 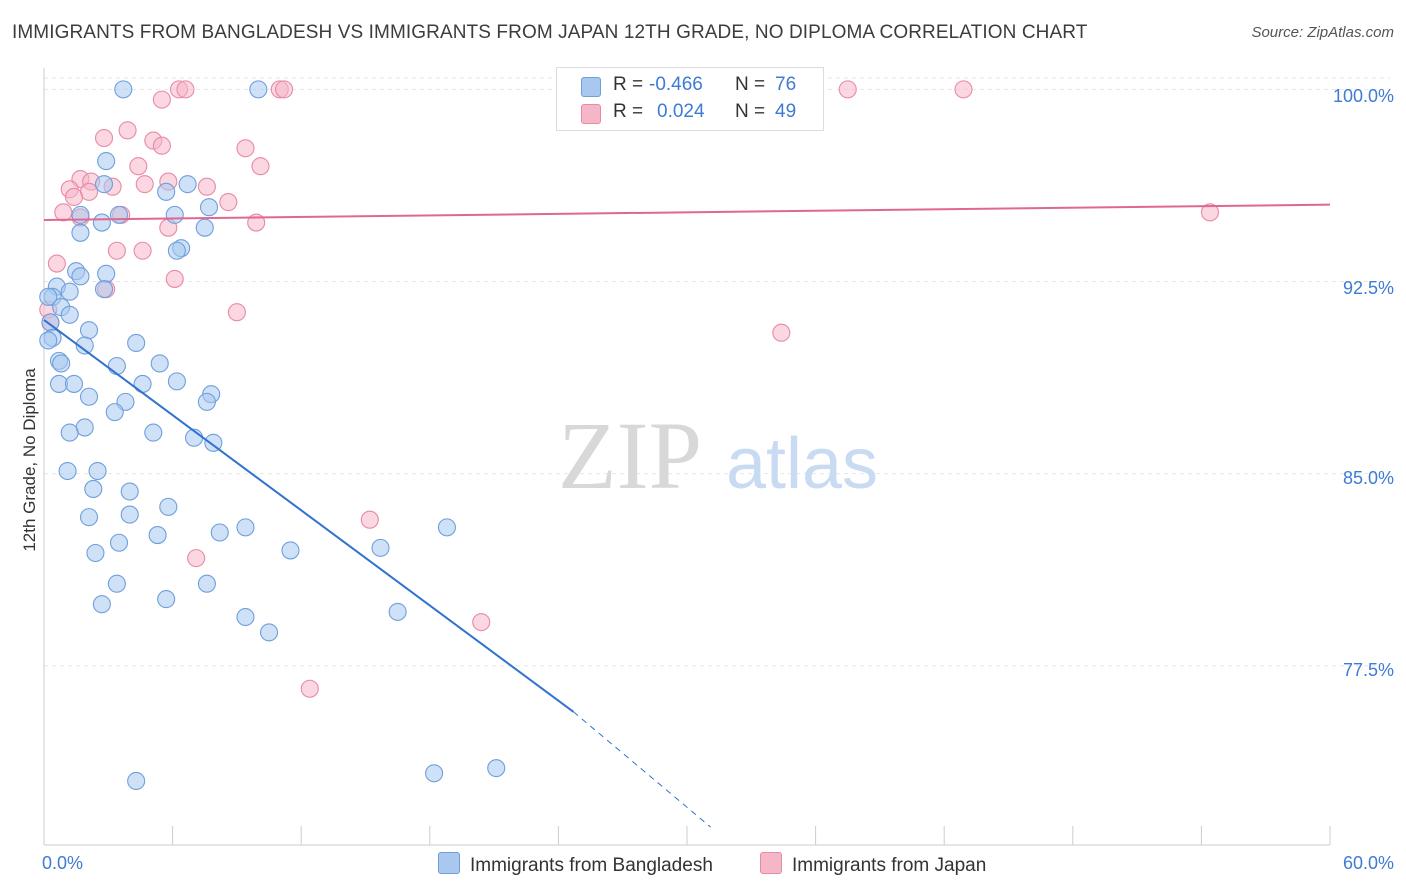 I want to click on legend-n-value: 49, so click(x=786, y=111).